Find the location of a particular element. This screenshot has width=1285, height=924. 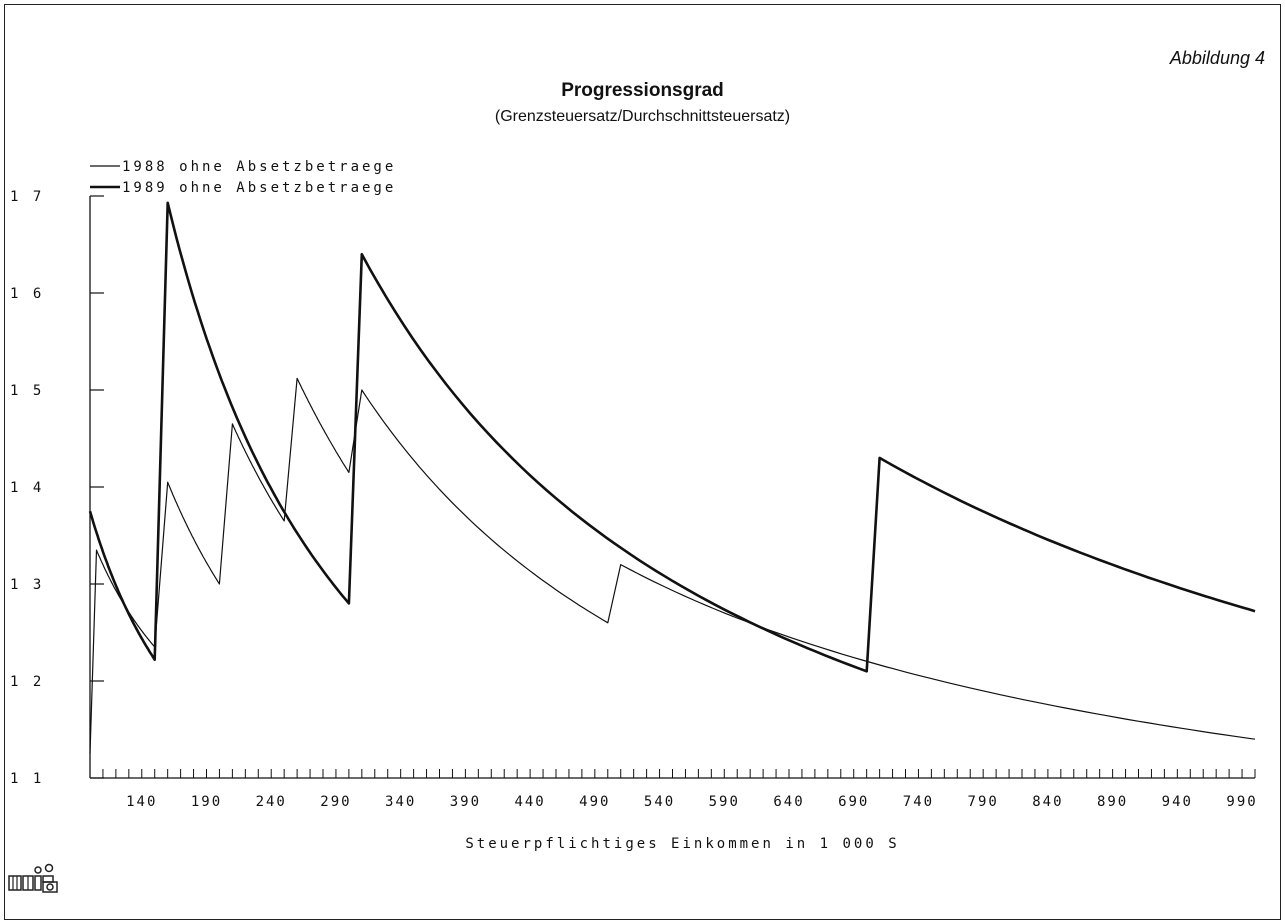

x-tick-label: 340 is located at coordinates (400, 802).